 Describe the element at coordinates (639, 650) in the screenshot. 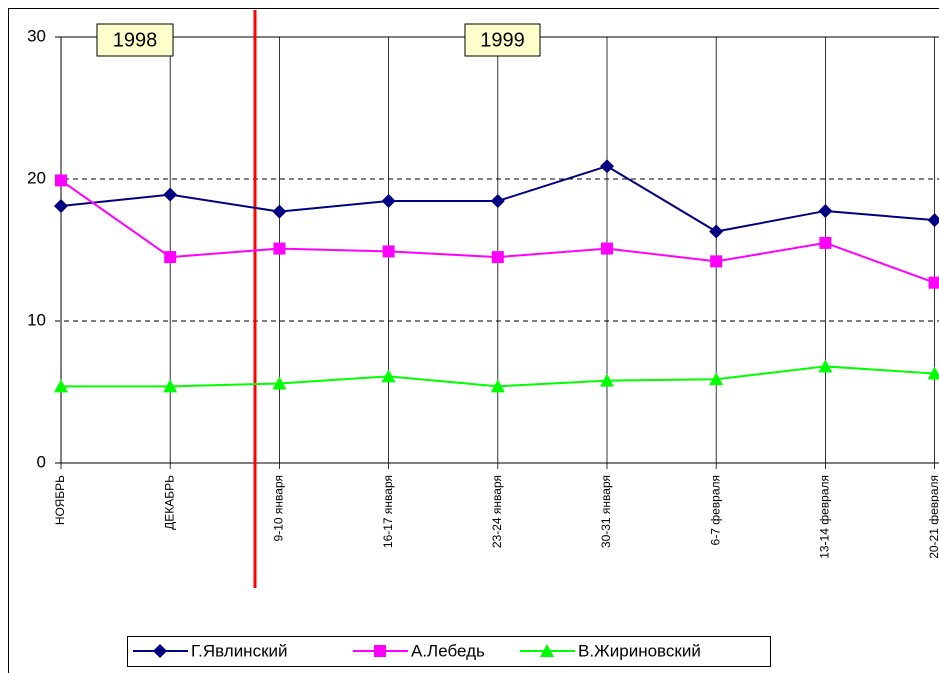

I see `legend-label: В.Жириновский` at that location.